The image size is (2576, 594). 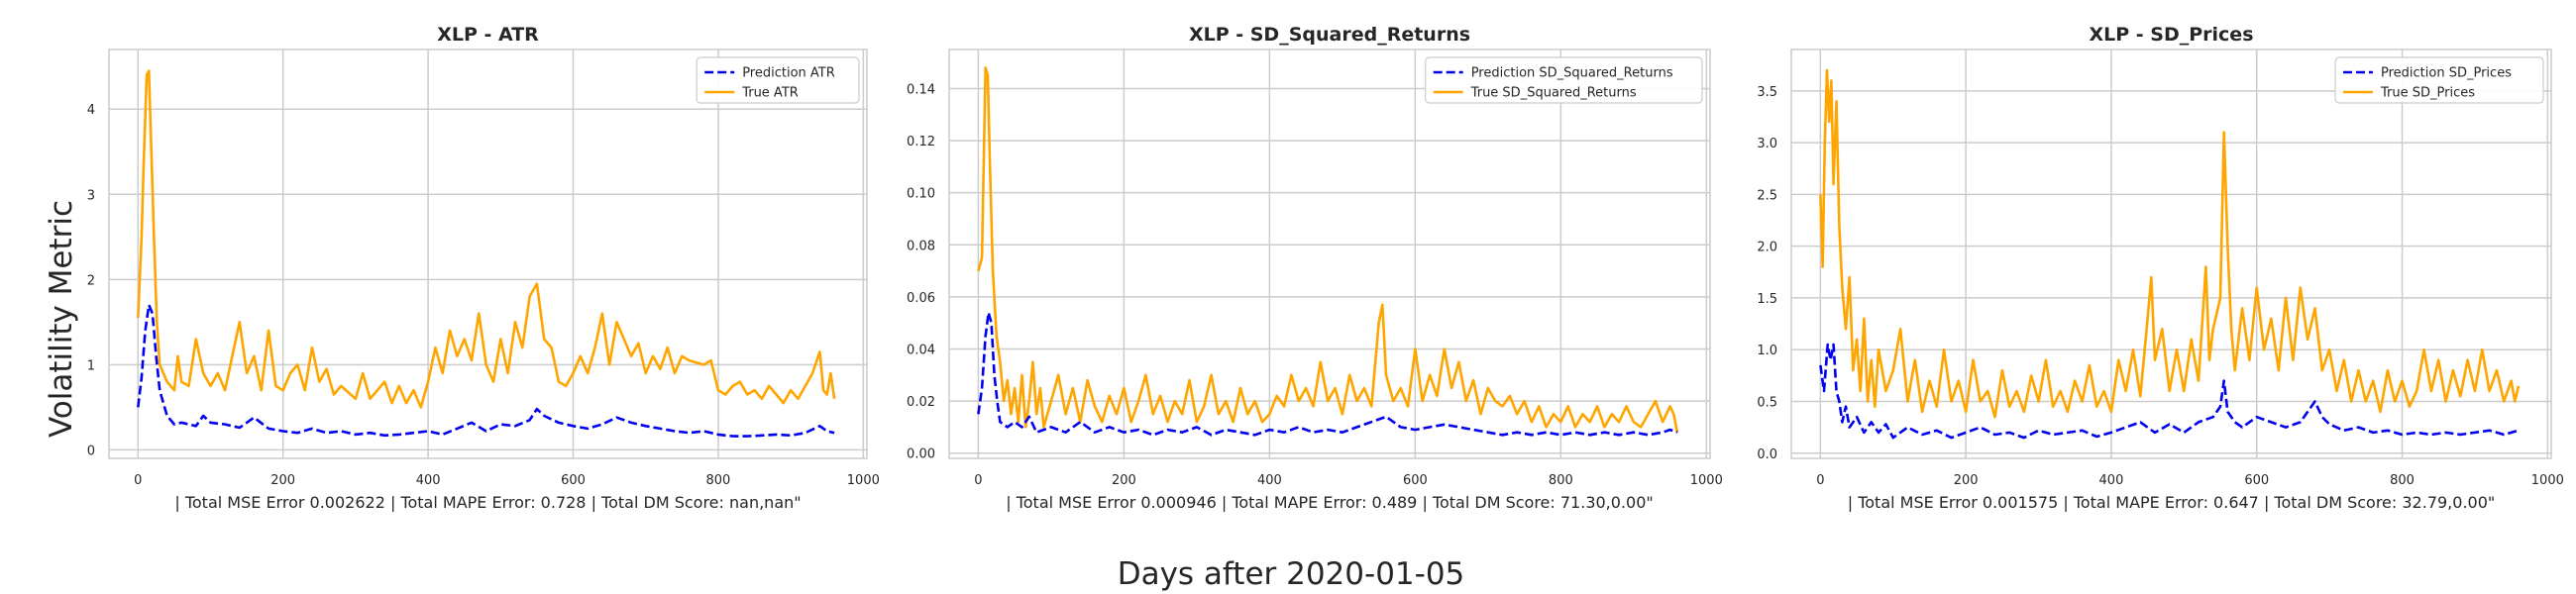 What do you see at coordinates (1767, 402) in the screenshot?
I see `y-tick-label: 0.5` at bounding box center [1767, 402].